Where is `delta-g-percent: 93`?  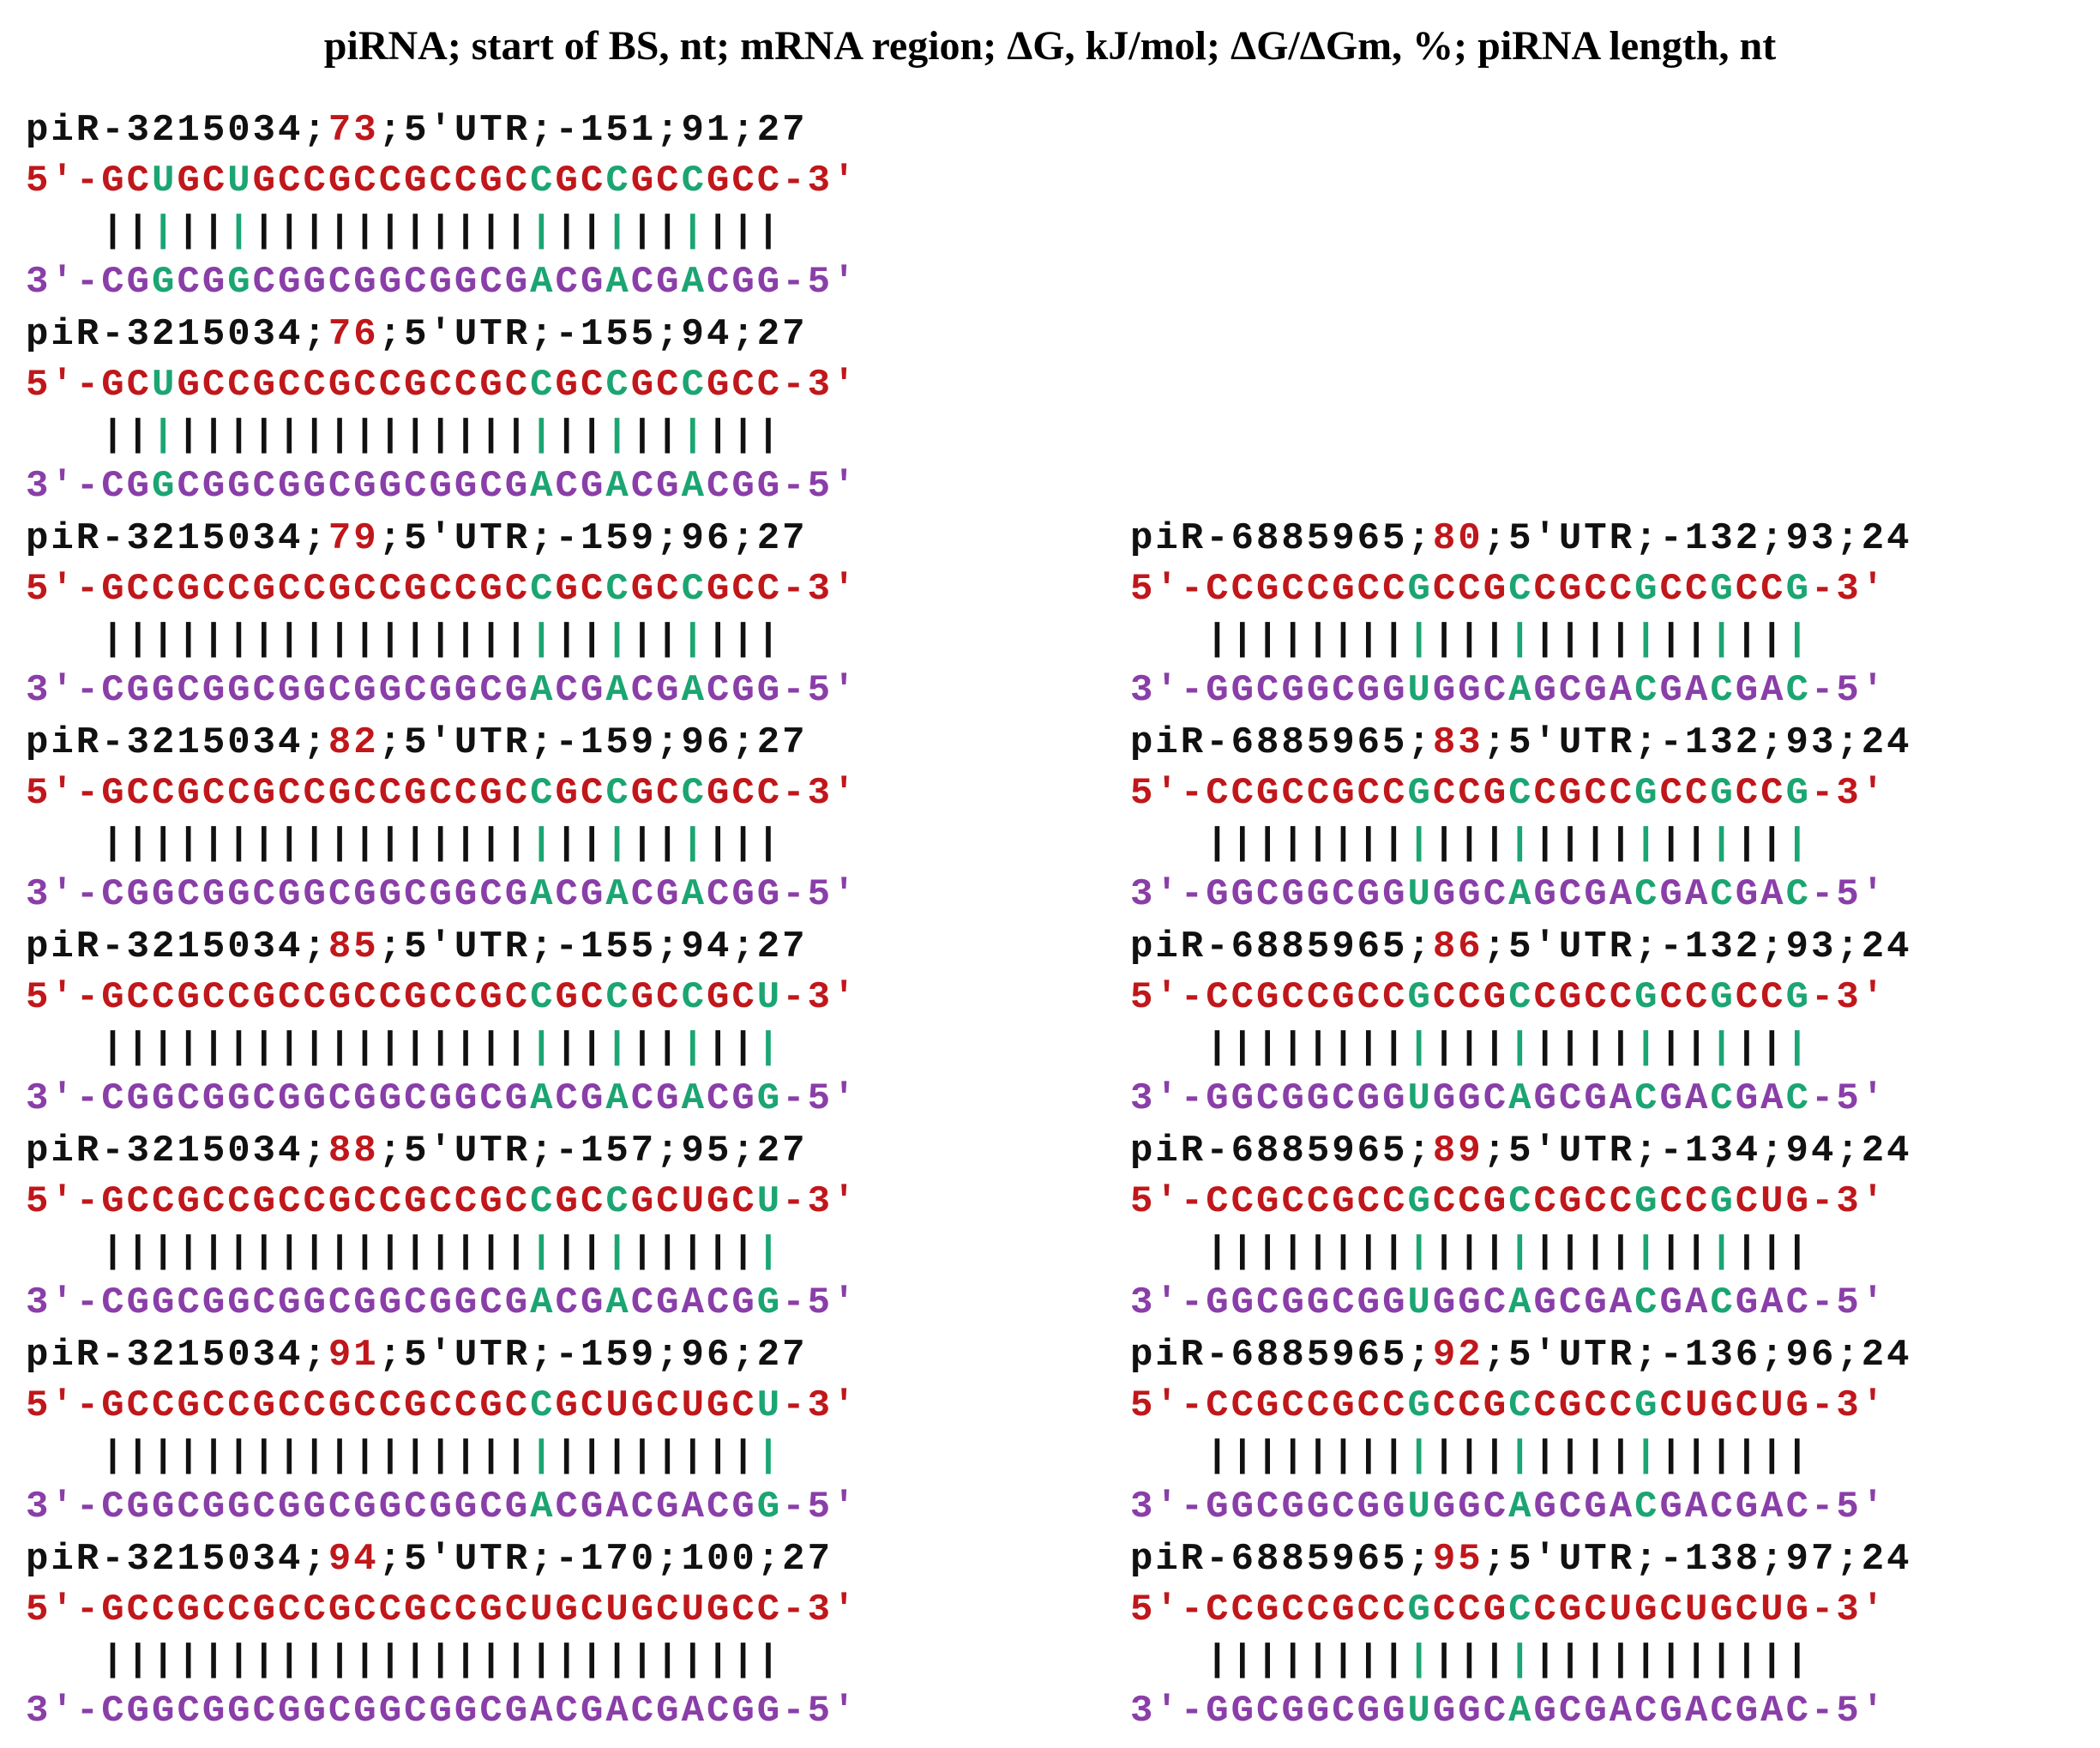 delta-g-percent: 93 is located at coordinates (1811, 742).